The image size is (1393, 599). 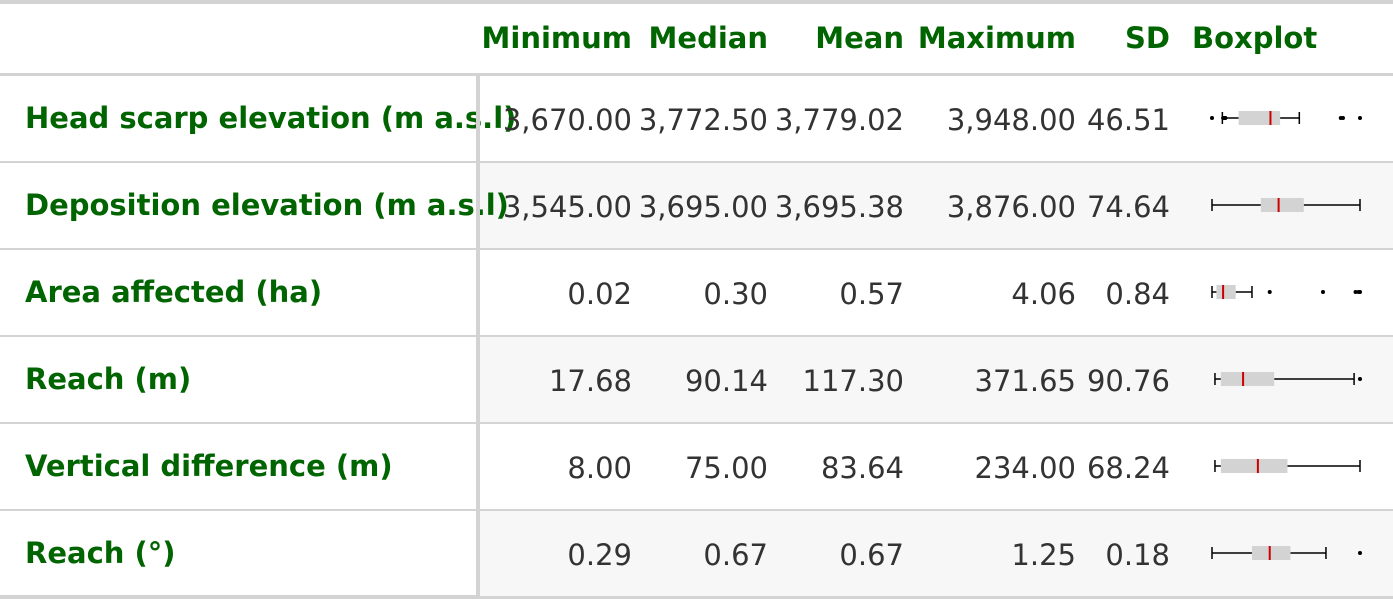 What do you see at coordinates (726, 468) in the screenshot?
I see `cell-median: 75.00` at bounding box center [726, 468].